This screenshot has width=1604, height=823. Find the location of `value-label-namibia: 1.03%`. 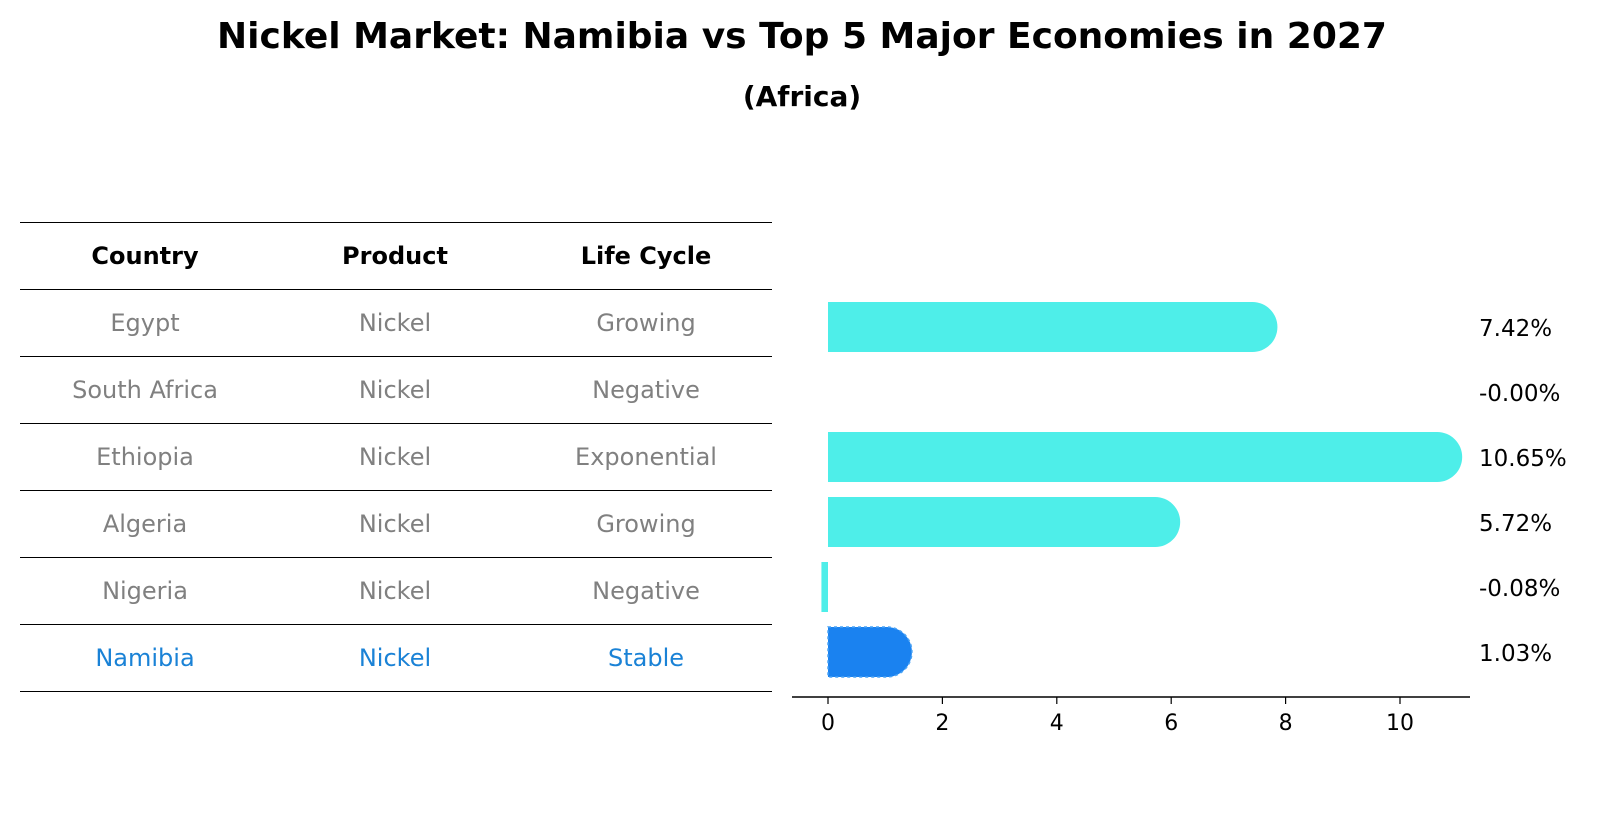

value-label-namibia: 1.03% is located at coordinates (1515, 654).